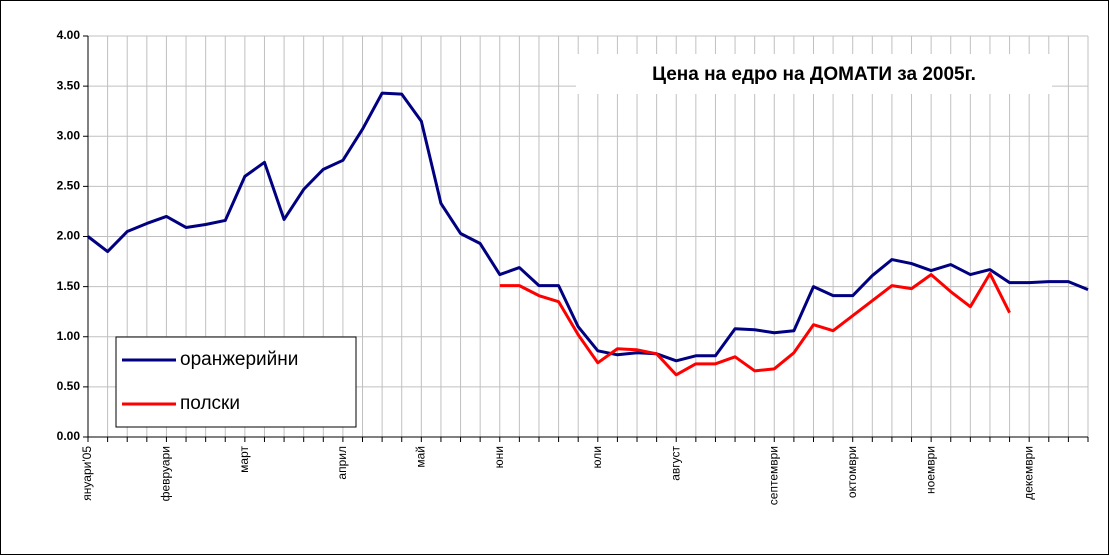 The width and height of the screenshot is (1109, 555). I want to click on x-tick-label: юни, so click(499, 457).